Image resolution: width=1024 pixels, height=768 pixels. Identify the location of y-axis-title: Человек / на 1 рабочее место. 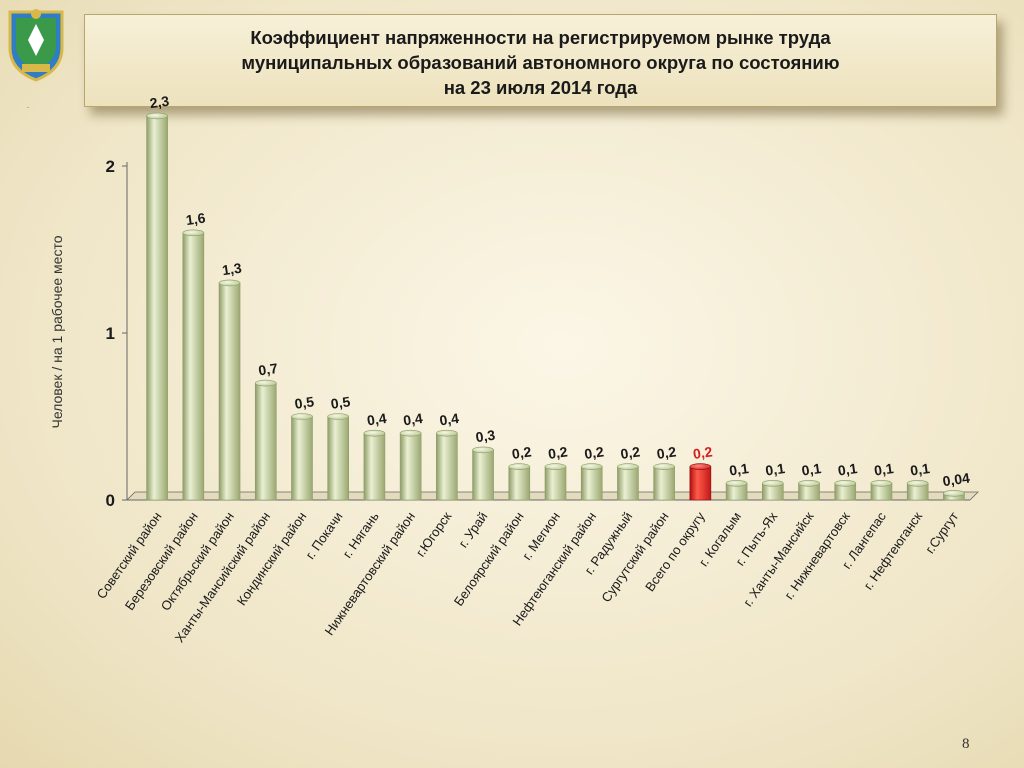
(57, 331).